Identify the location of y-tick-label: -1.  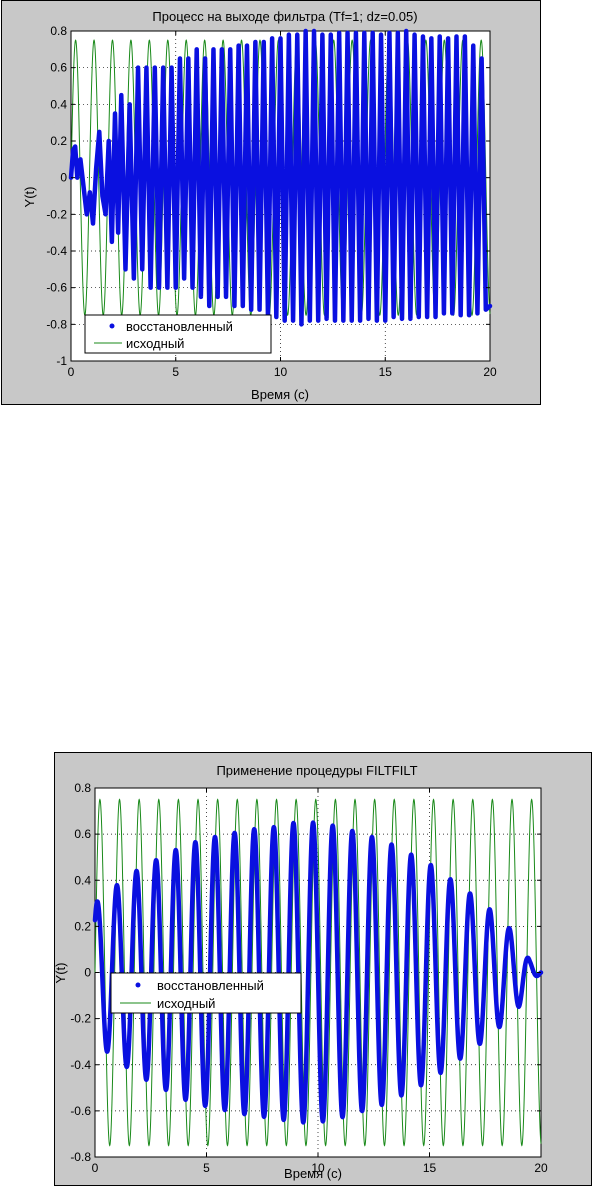
(61, 361).